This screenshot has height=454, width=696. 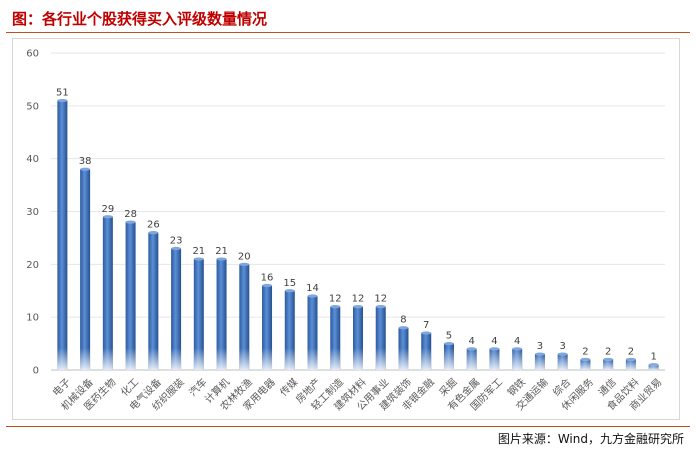 What do you see at coordinates (426, 325) in the screenshot?
I see `value-label: 7` at bounding box center [426, 325].